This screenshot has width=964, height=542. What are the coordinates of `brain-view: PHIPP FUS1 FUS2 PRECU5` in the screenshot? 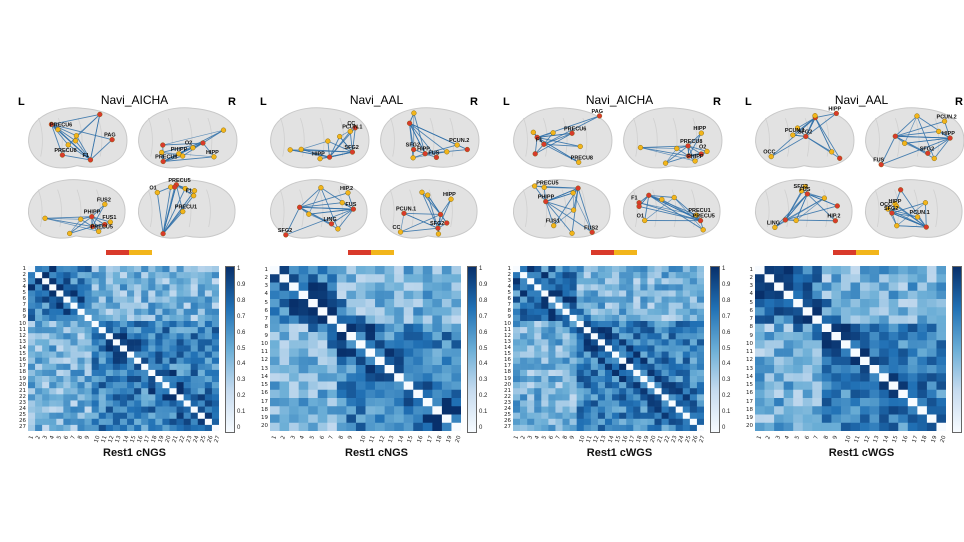 It's located at (76, 210).